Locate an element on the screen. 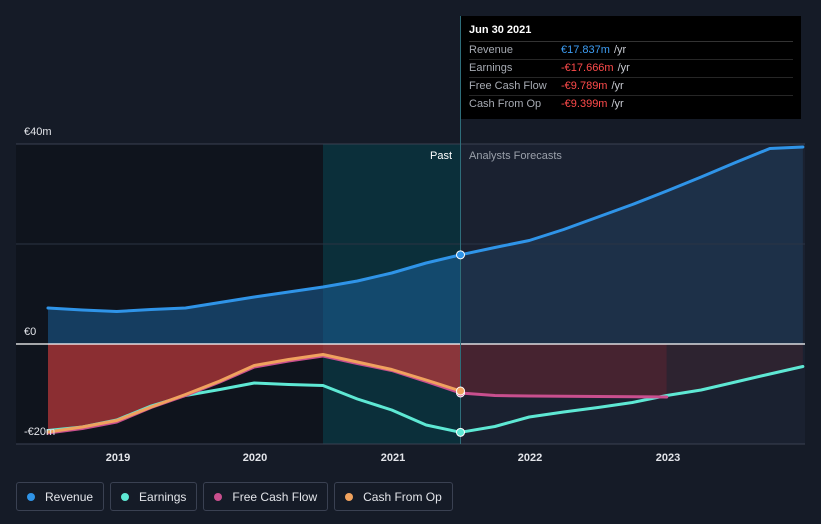 The width and height of the screenshot is (821, 524). forecast-label: Analysts Forecasts is located at coordinates (515, 156).